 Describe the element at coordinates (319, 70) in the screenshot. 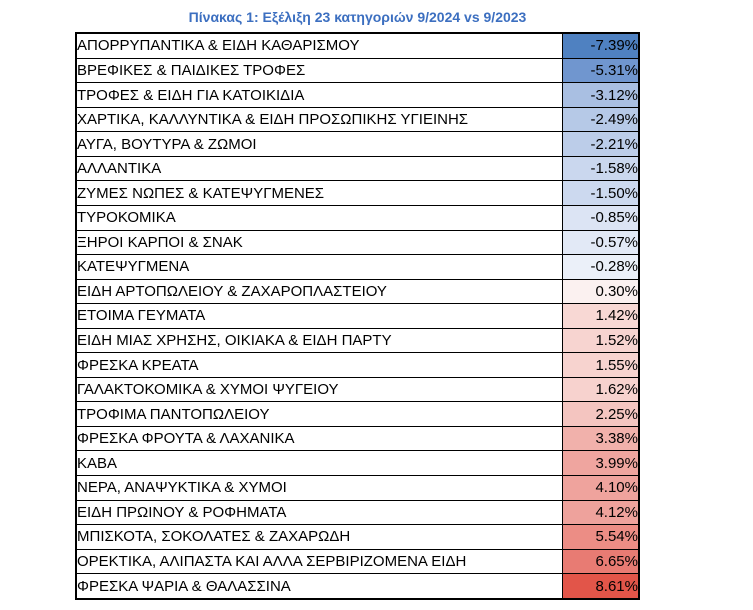

I see `category-name-cell: ΒΡΕΦΙΚΕΣ & ΠΑΙΔΙΚΕΣ ΤΡΟΦΕΣ` at that location.